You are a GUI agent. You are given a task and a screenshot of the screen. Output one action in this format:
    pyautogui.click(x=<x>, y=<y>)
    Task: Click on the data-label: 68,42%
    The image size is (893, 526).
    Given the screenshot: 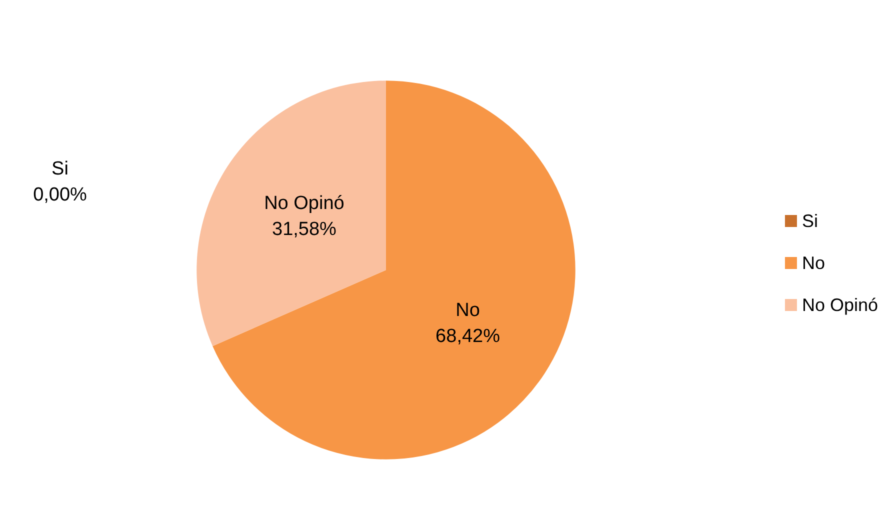 What is the action you would take?
    pyautogui.click(x=468, y=336)
    